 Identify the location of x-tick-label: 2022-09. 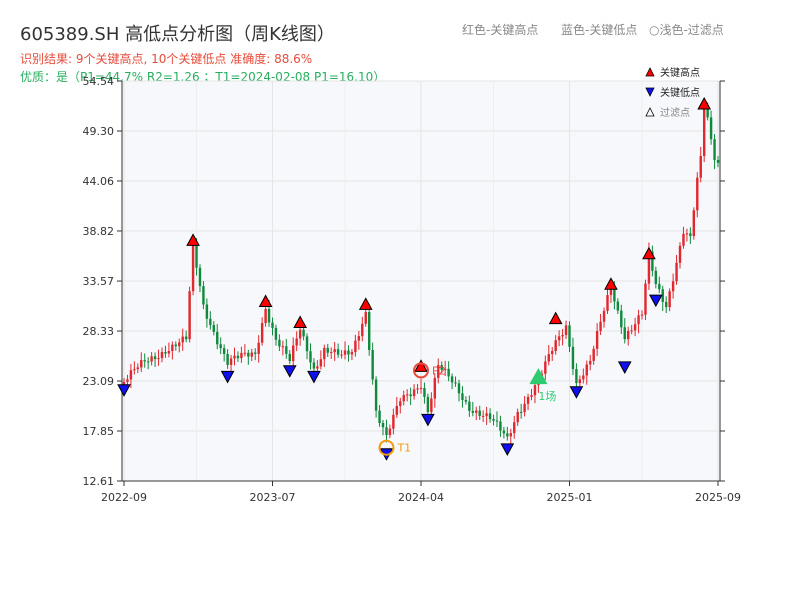
(124, 497).